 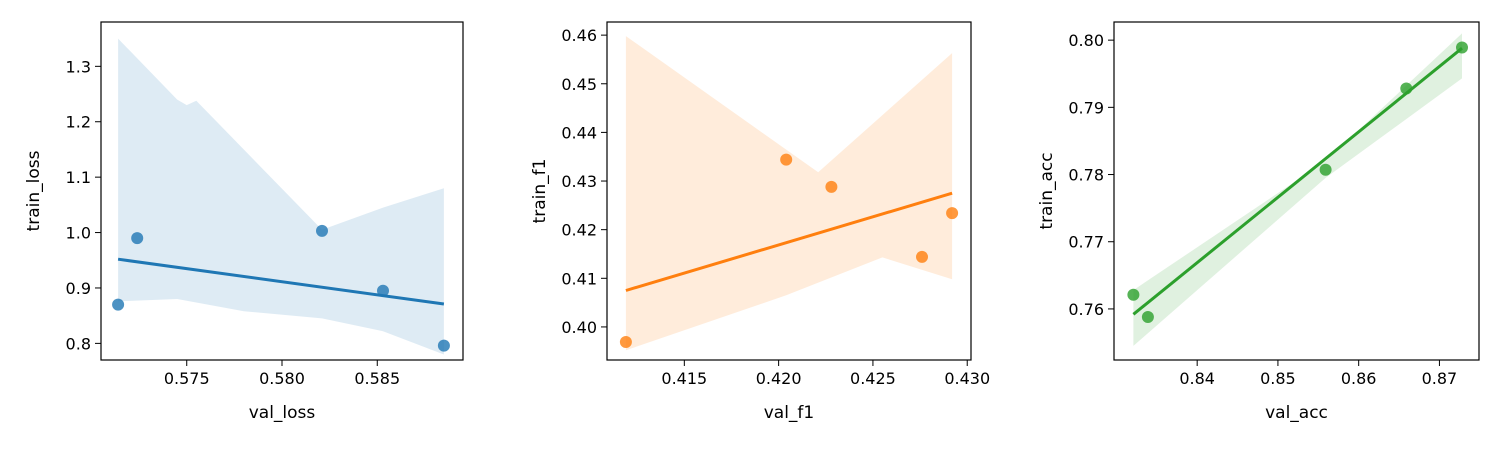 What do you see at coordinates (873, 378) in the screenshot?
I see `x-tick-label: 0.425` at bounding box center [873, 378].